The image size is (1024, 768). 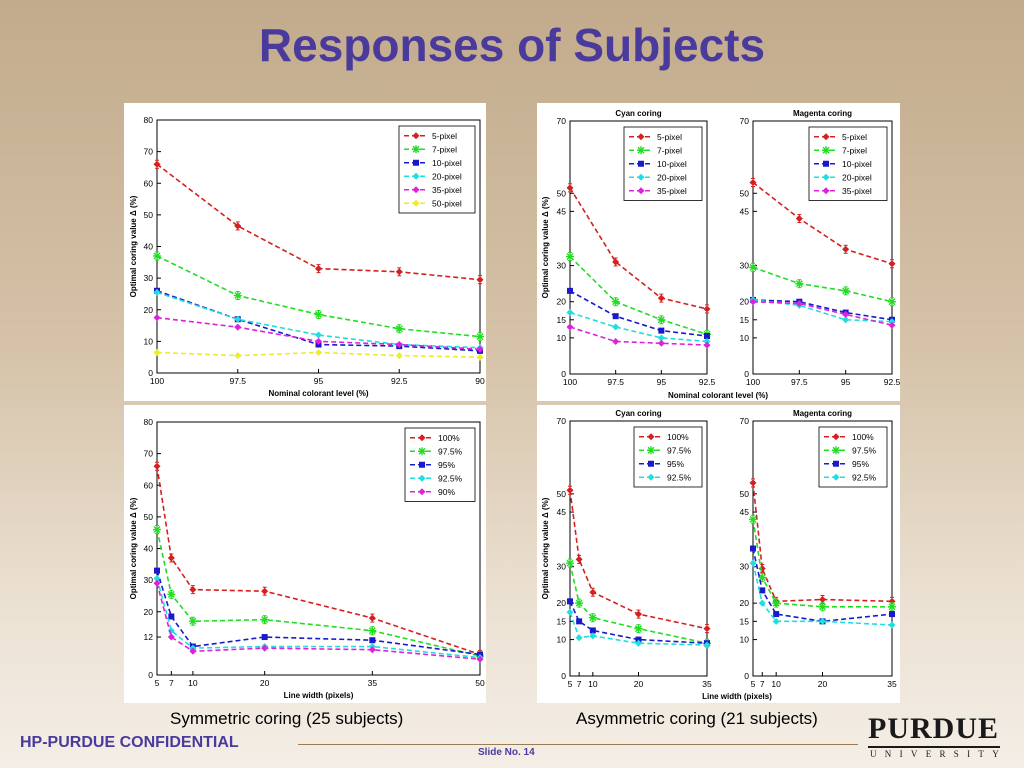 What do you see at coordinates (449, 438) in the screenshot?
I see `c1-legend-label-0: 100%` at bounding box center [449, 438].